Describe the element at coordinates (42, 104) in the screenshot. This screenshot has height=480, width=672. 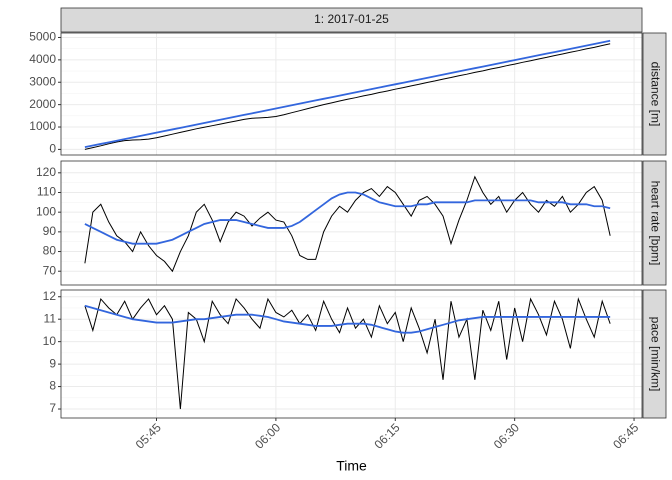
I see `y-tick-label: 2000` at that location.